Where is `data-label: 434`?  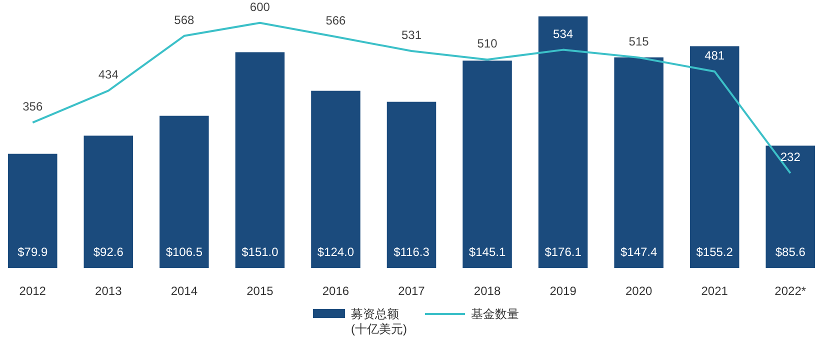
data-label: 434 is located at coordinates (108, 75).